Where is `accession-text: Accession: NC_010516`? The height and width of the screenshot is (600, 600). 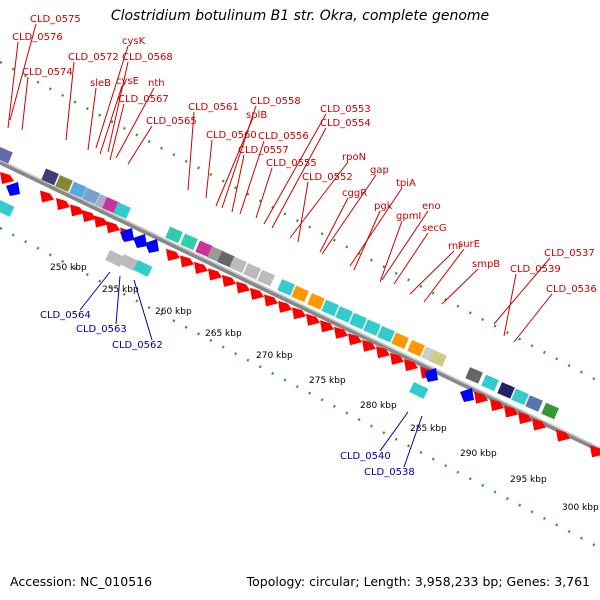
accession-text: Accession: NC_010516 is located at coordinates (81, 581).